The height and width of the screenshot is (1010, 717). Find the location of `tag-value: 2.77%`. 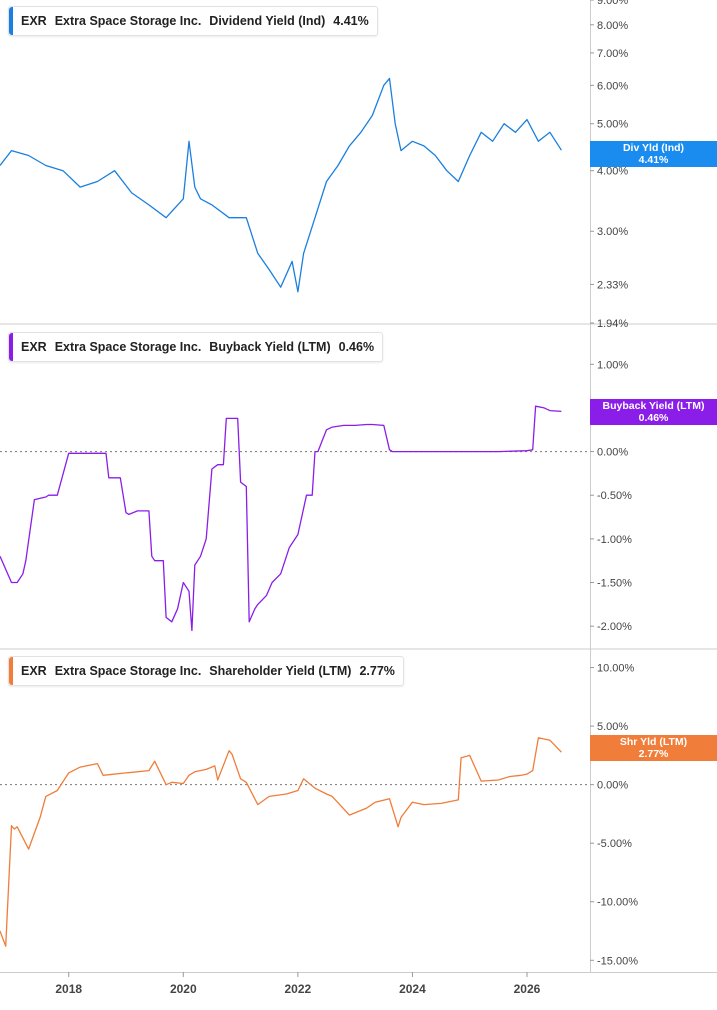

tag-value: 2.77% is located at coordinates (653, 754).